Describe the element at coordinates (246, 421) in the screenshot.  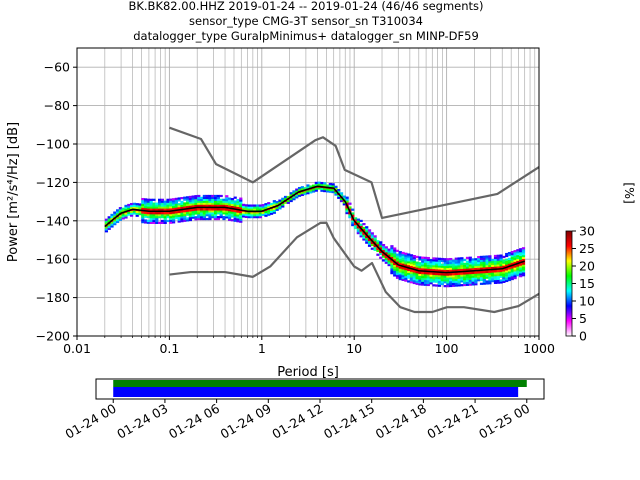
I see `timeline-tick-label: 01-24 09` at that location.